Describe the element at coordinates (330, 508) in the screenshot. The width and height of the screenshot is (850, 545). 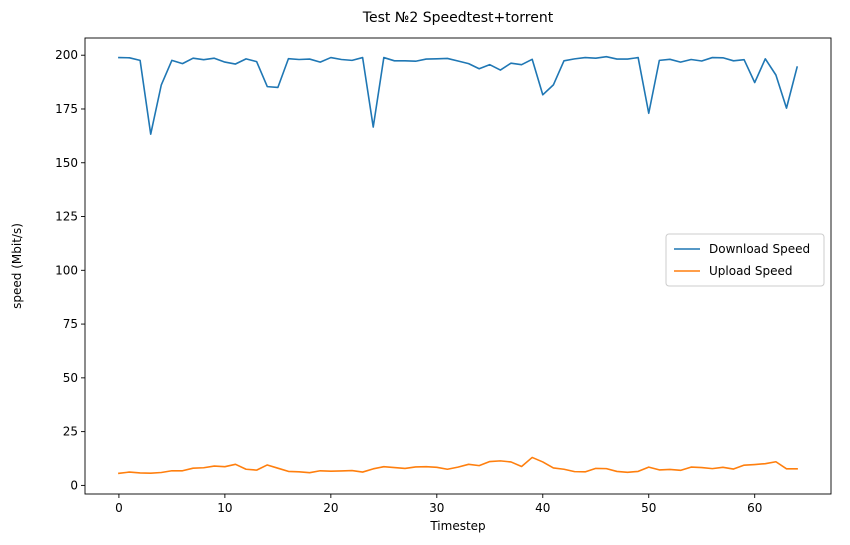
I see `x-tick-label: 20` at that location.